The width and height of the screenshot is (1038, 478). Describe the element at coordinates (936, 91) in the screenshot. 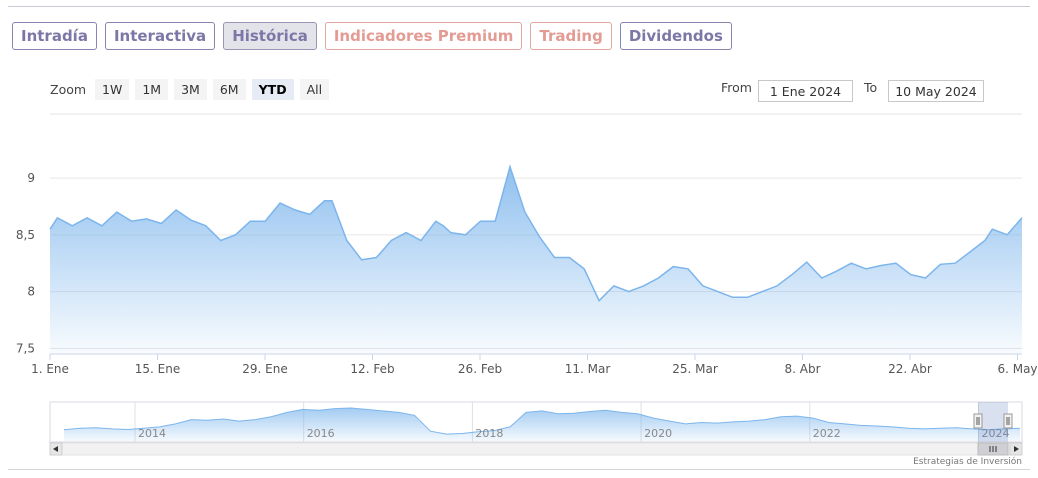

I see `to-date-input: 10 May 2024` at that location.